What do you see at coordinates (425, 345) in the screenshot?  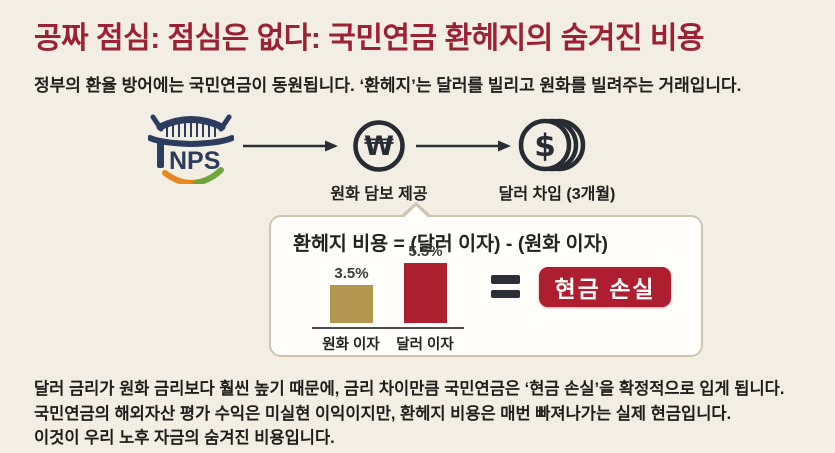 I see `dollar-bar-category-label: 달러 이자` at bounding box center [425, 345].